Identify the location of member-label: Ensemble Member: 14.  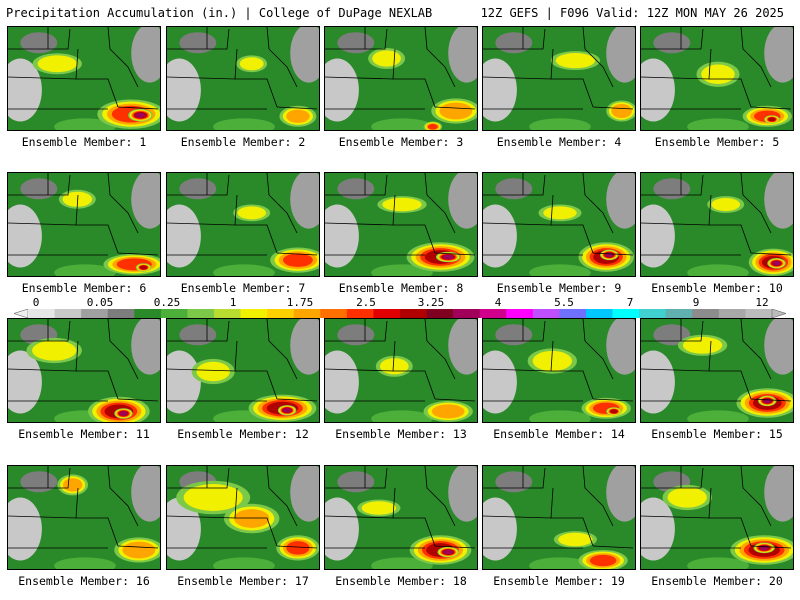
(559, 434).